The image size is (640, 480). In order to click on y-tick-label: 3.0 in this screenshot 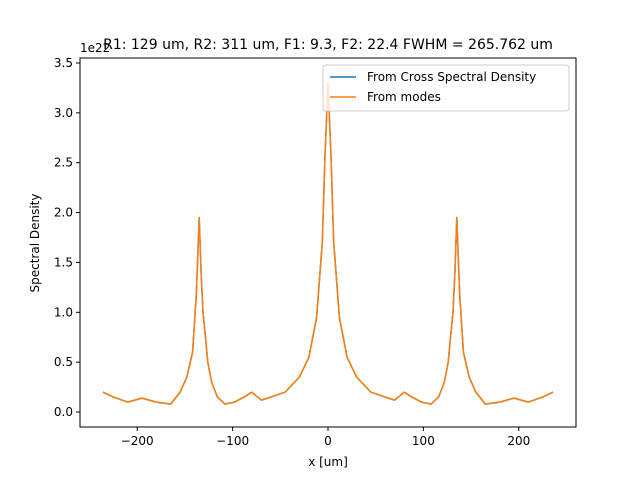, I will do `click(63, 113)`.